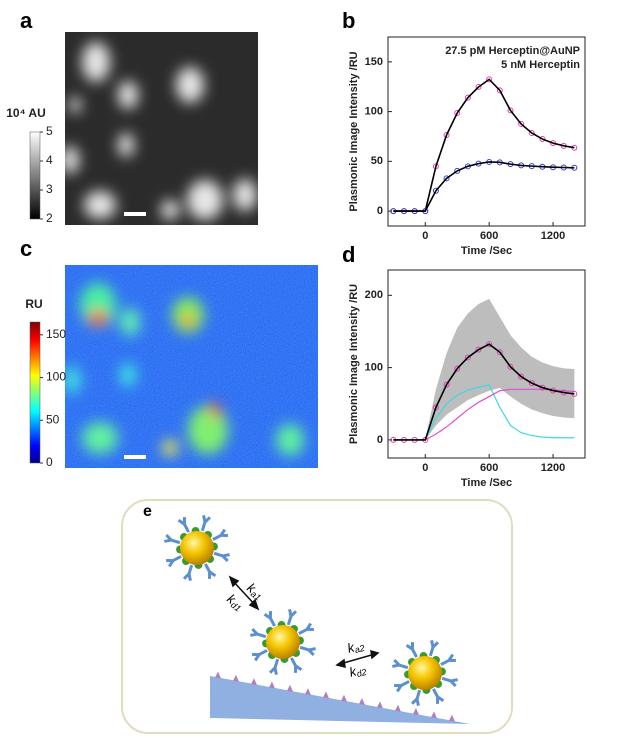  Describe the element at coordinates (191, 366) in the screenshot. I see `sem-image-c` at that location.